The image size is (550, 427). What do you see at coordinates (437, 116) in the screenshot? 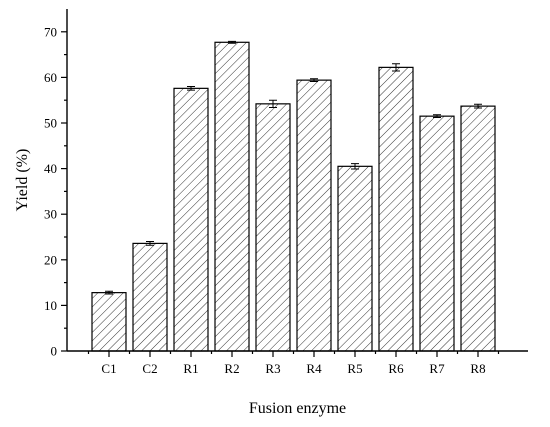
I see `error-bar-R7` at bounding box center [437, 116].